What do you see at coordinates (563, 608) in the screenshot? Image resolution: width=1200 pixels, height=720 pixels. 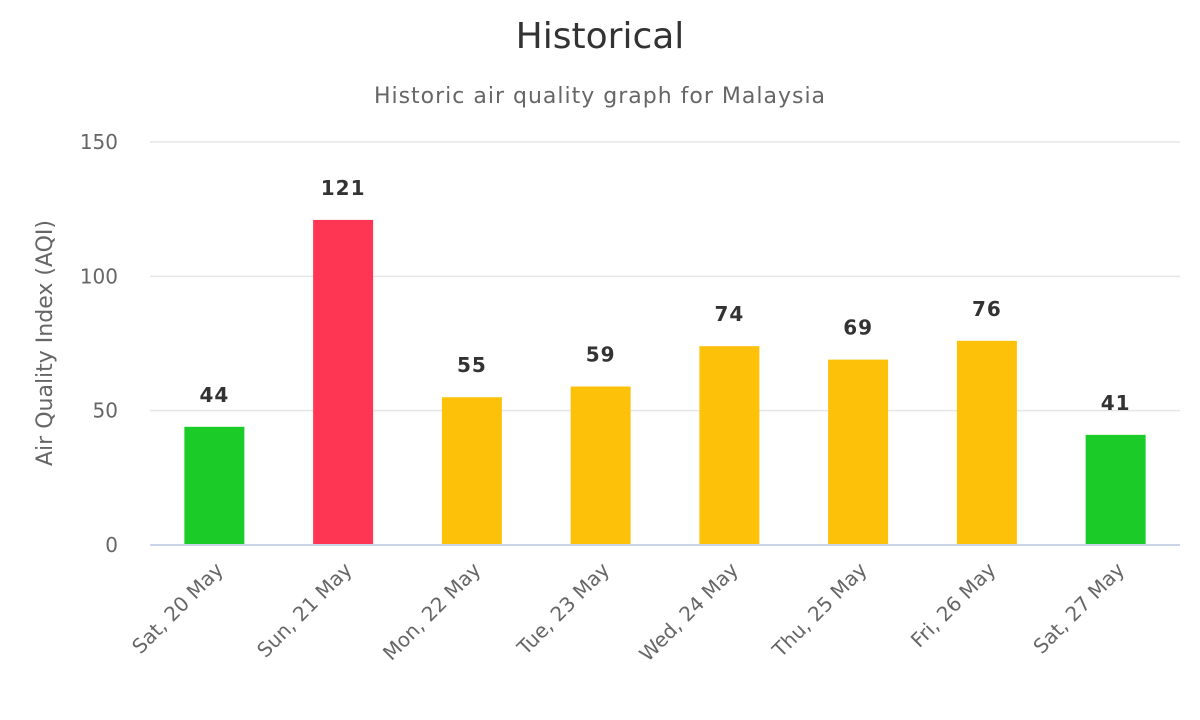 I see `x-tick-label: Tue, 23 May` at bounding box center [563, 608].